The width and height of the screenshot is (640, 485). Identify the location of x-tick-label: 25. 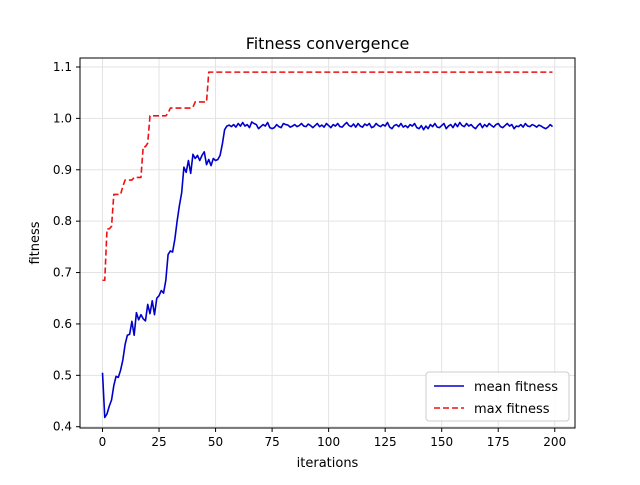
(158, 442).